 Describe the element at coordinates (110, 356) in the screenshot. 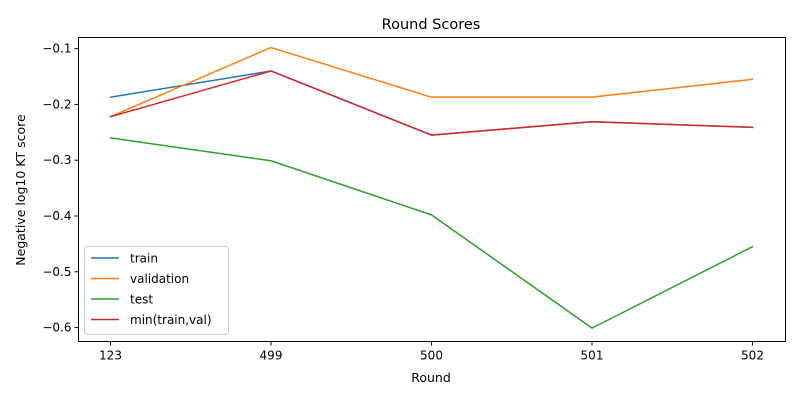

I see `x-tick-label: 123` at that location.